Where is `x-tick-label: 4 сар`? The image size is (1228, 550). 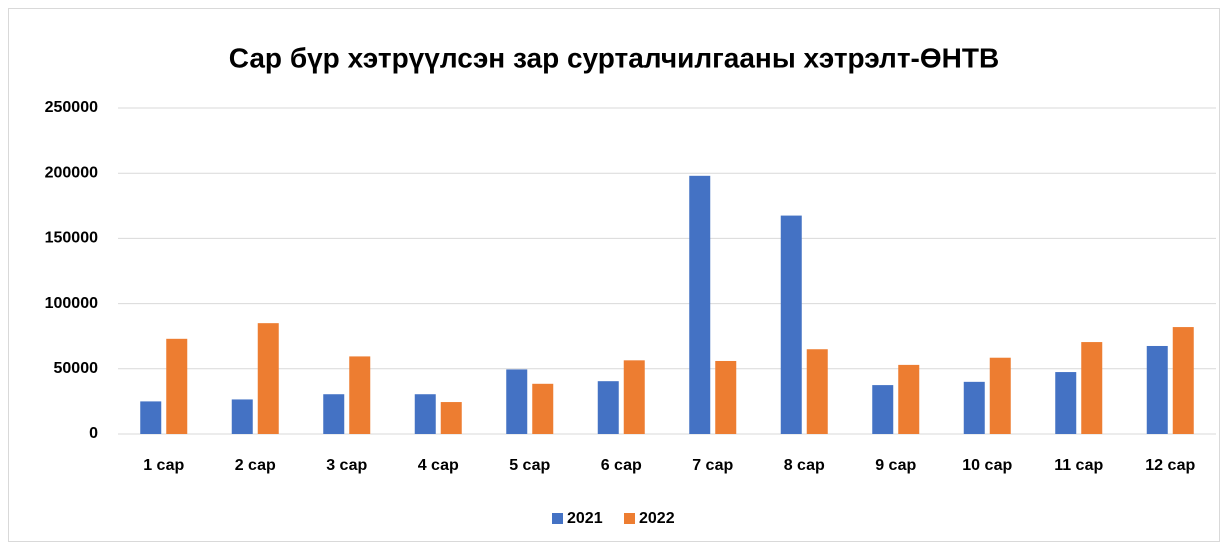 x-tick-label: 4 сар is located at coordinates (438, 465).